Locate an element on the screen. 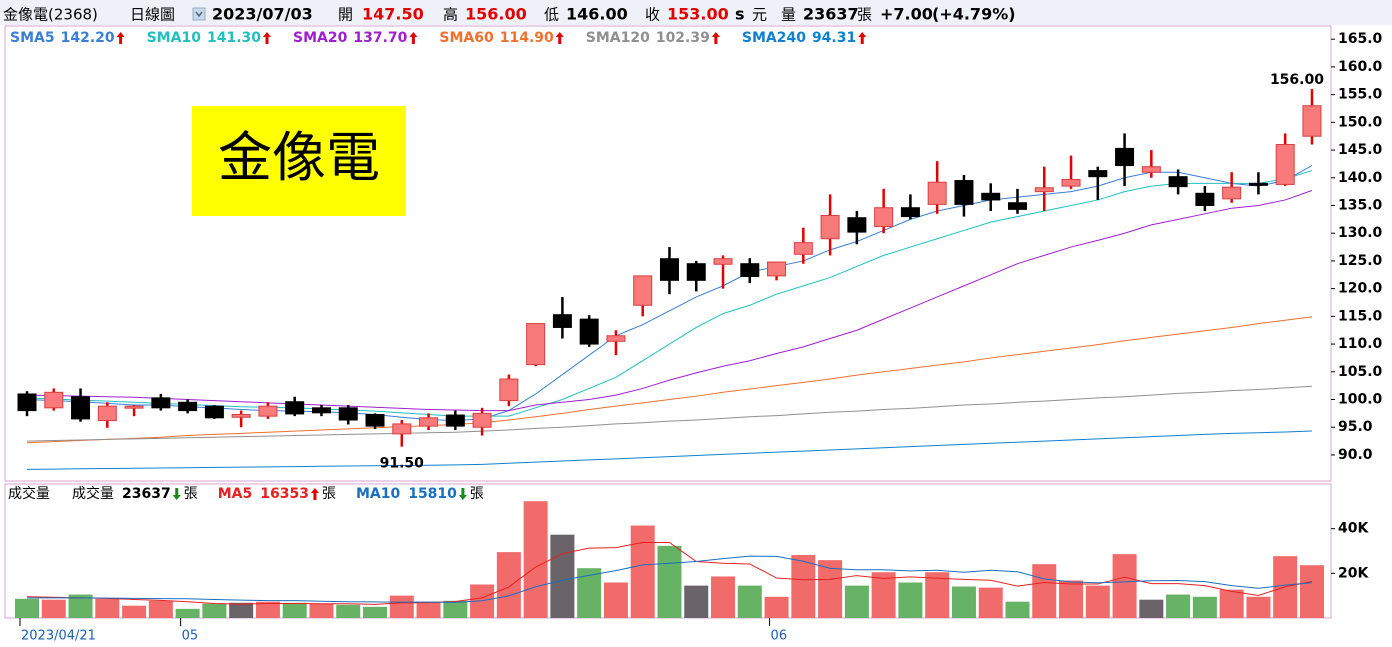 Image resolution: width=1392 pixels, height=647 pixels. period-dropdown is located at coordinates (199, 14).